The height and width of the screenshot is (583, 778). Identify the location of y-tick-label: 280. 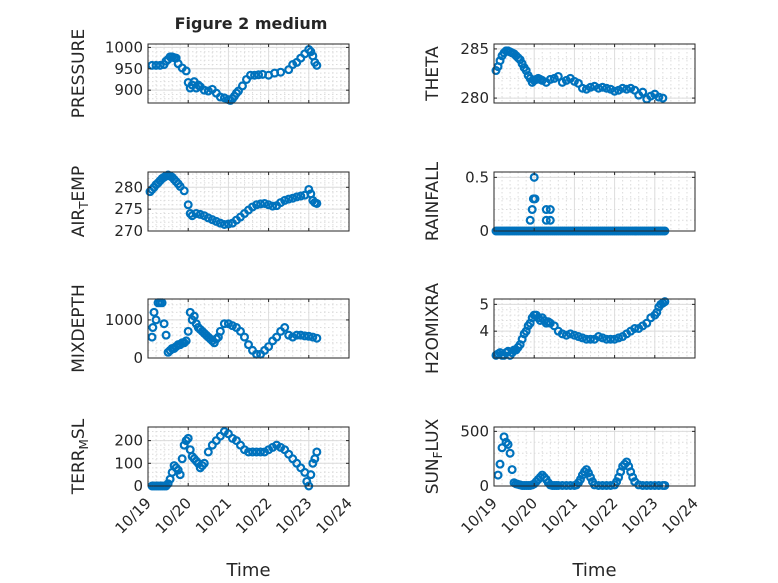
(474, 98).